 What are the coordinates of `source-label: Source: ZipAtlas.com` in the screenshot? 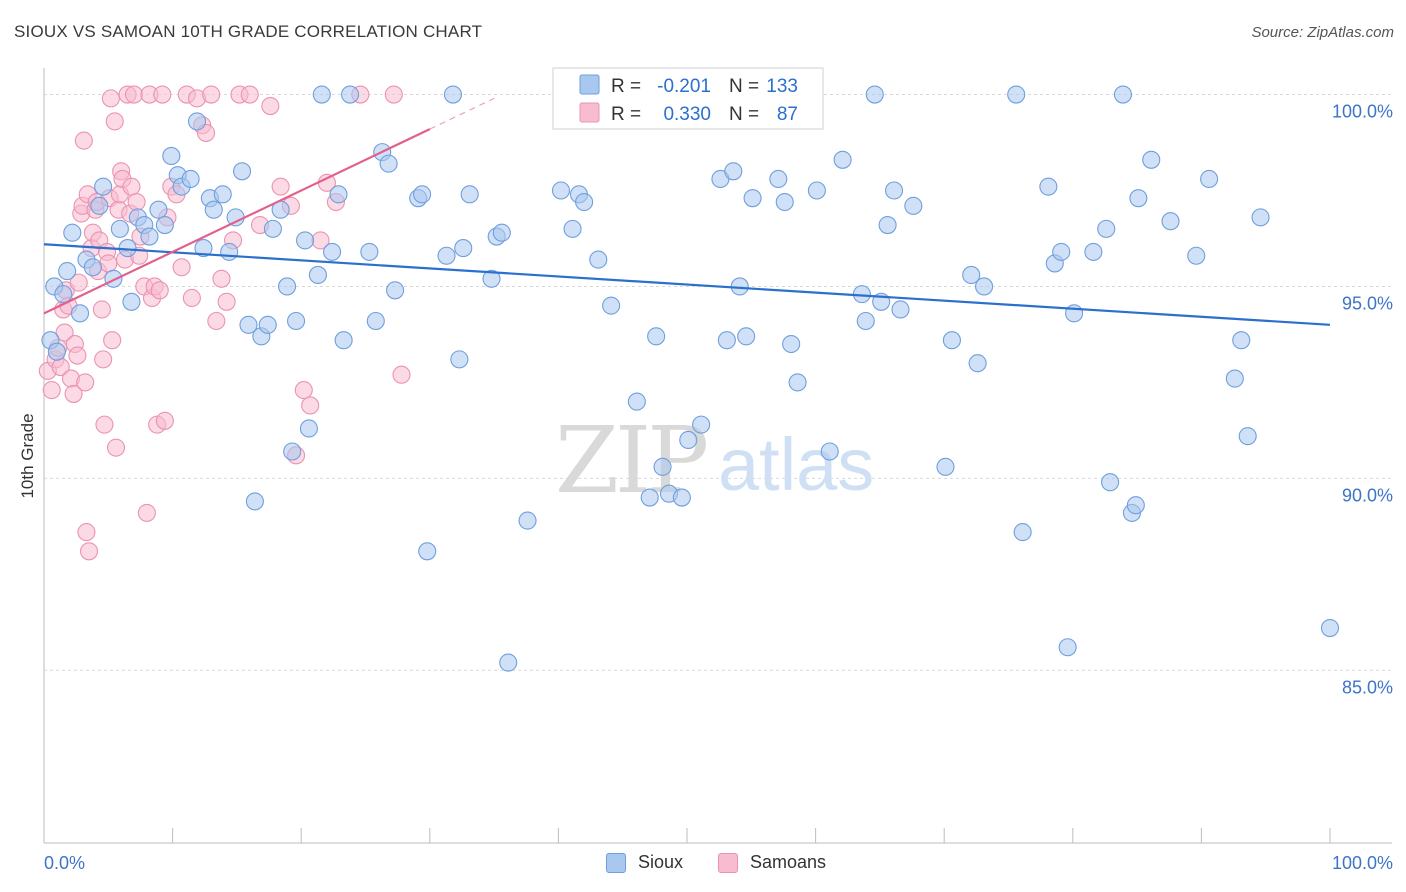 It's located at (1322, 32).